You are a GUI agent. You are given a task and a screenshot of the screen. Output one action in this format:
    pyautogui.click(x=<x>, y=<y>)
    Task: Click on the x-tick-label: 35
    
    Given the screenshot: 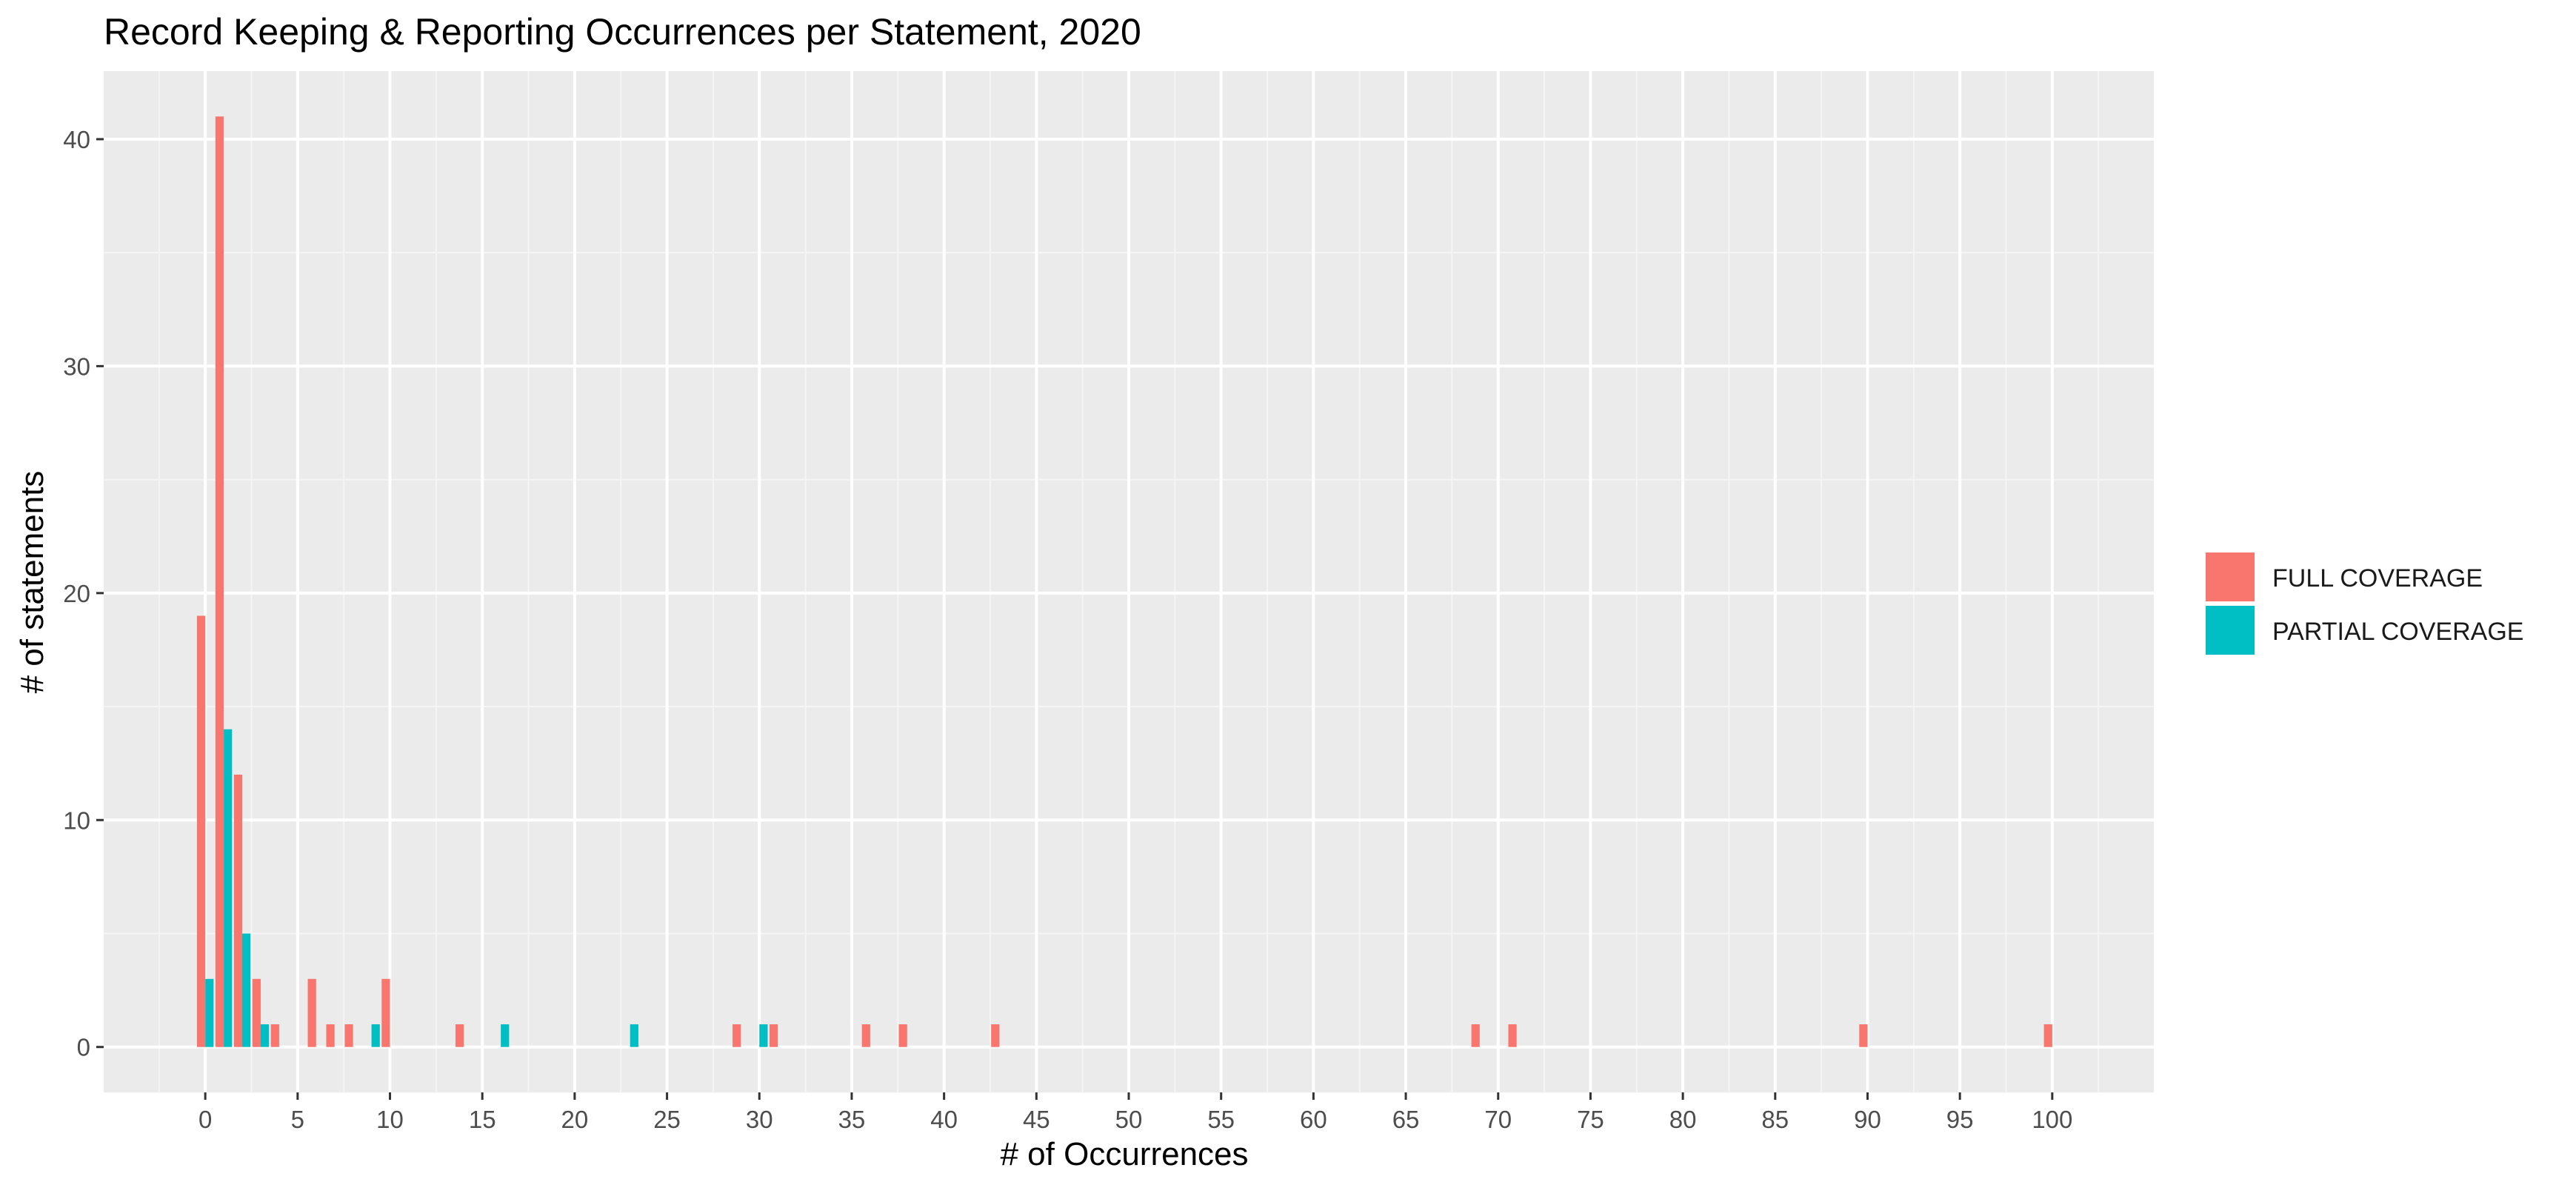 What is the action you would take?
    pyautogui.click(x=852, y=1119)
    